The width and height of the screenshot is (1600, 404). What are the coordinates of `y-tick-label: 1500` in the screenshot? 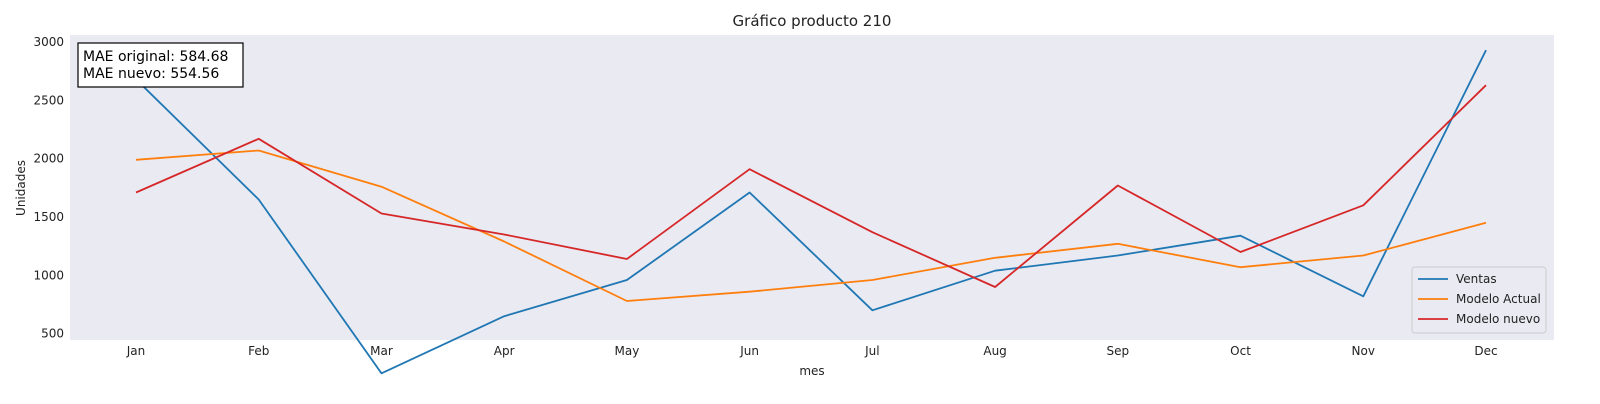 It's located at (48, 217).